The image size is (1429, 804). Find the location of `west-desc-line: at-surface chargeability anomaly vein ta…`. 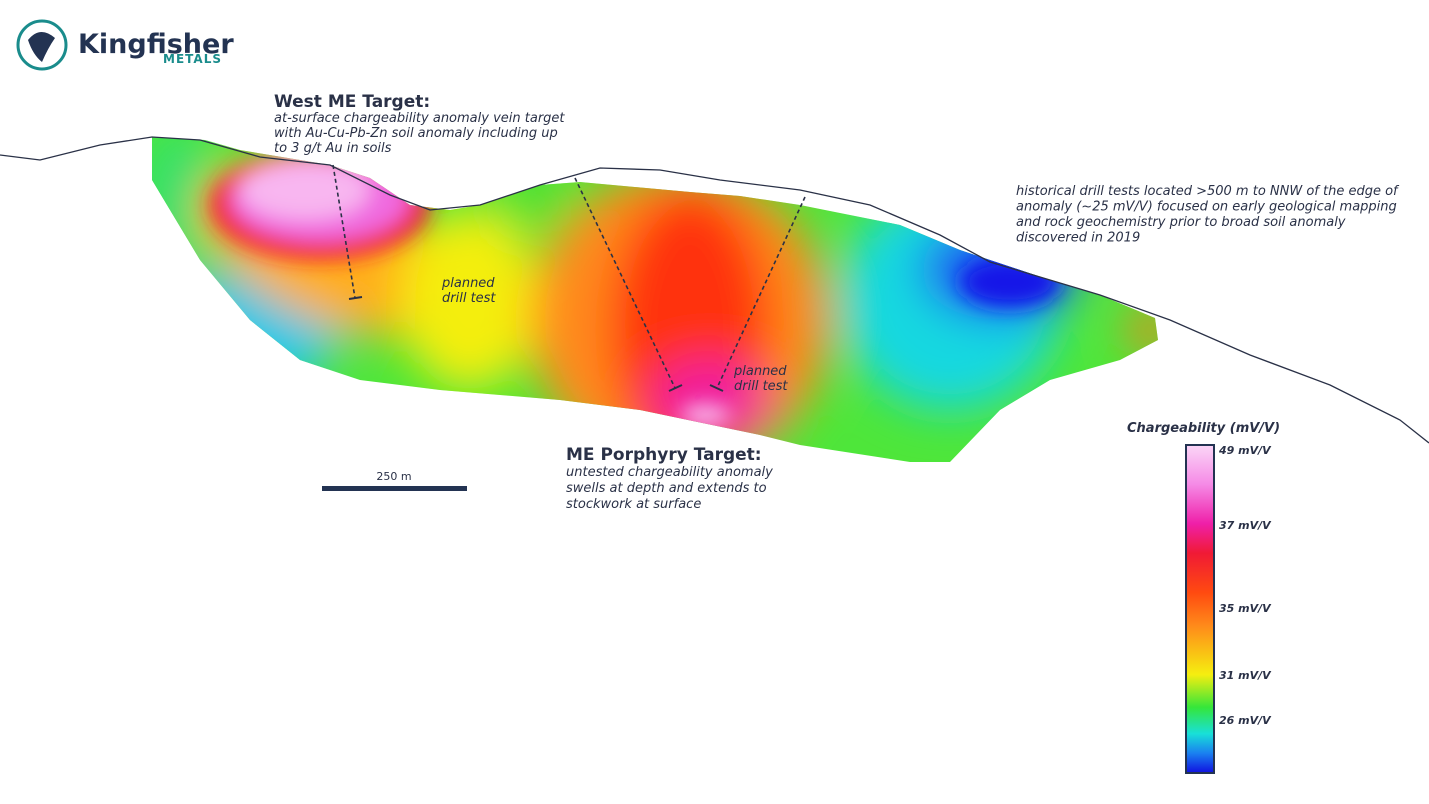

west-desc-line: at-surface chargeability anomaly vein ta… is located at coordinates (419, 118).